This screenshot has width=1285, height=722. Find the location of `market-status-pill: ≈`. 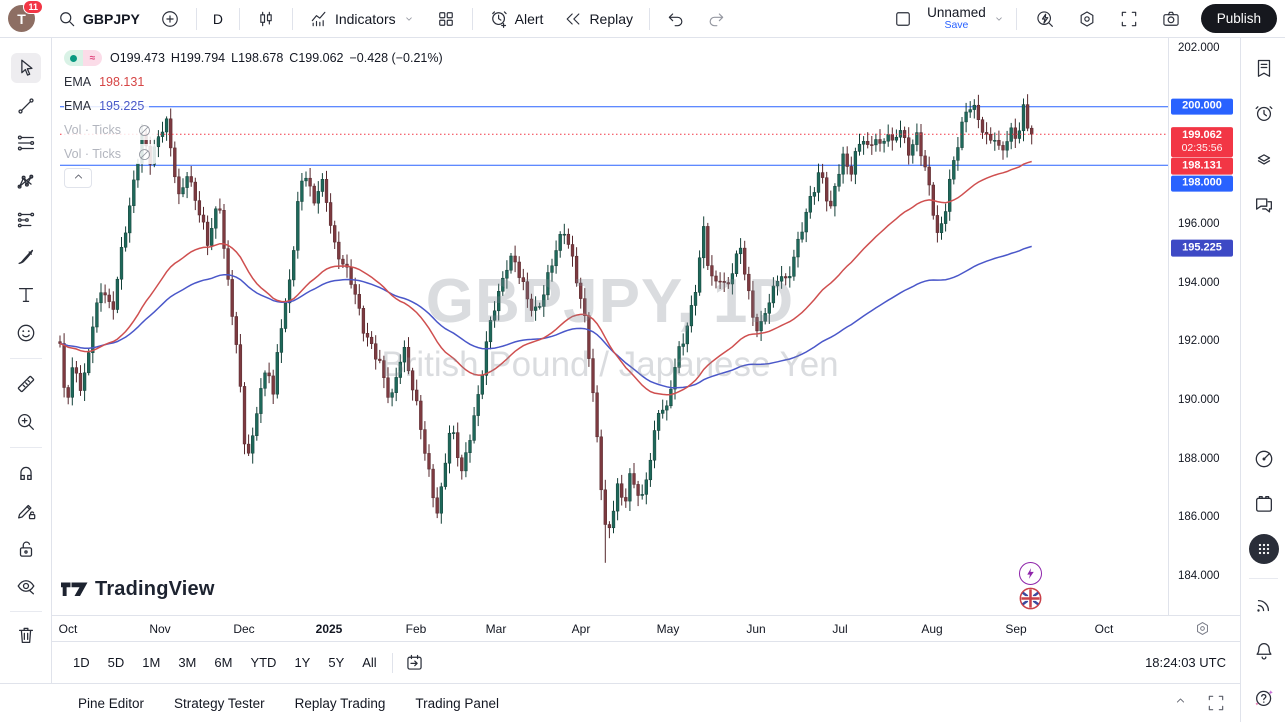

market-status-pill: ≈ is located at coordinates (83, 58).